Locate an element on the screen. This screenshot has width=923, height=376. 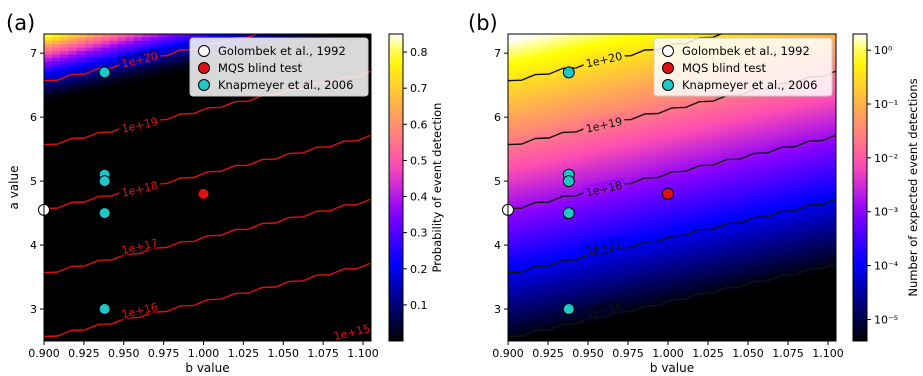
y-axis-label: a value is located at coordinates (14, 188).